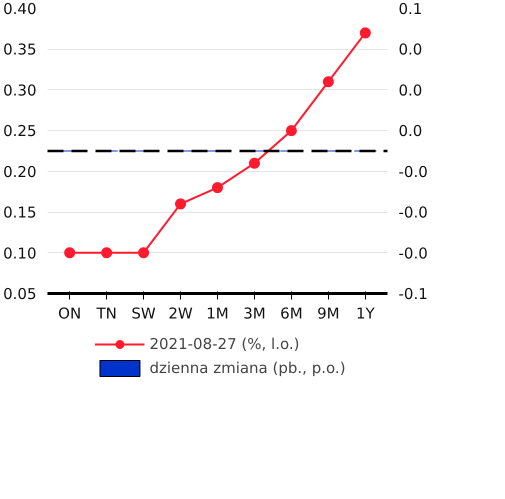  Describe the element at coordinates (20, 253) in the screenshot. I see `y-tick-label: 0.10` at that location.